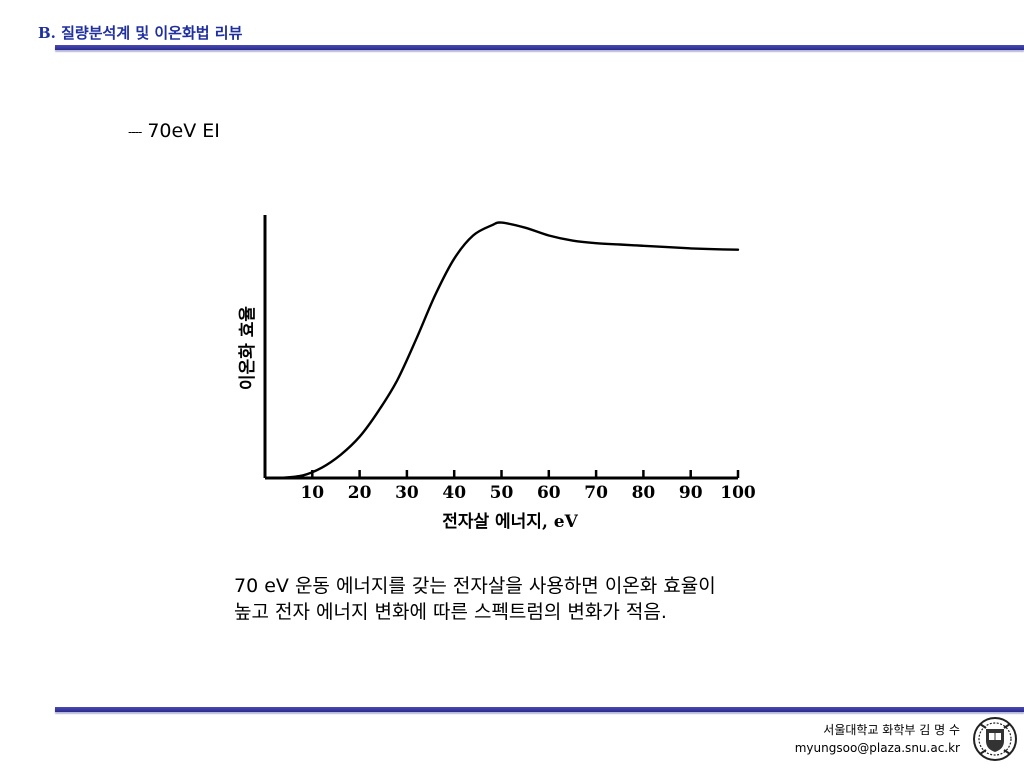 Image resolution: width=1024 pixels, height=768 pixels. I want to click on footer-email: myungsoo@plaza.snu.ac.kr, so click(877, 748).